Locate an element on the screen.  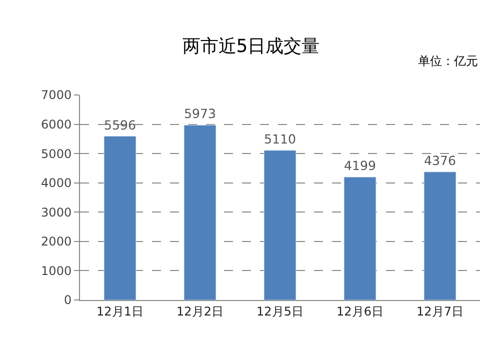
y-tick-label: 6000 is located at coordinates (56, 124).